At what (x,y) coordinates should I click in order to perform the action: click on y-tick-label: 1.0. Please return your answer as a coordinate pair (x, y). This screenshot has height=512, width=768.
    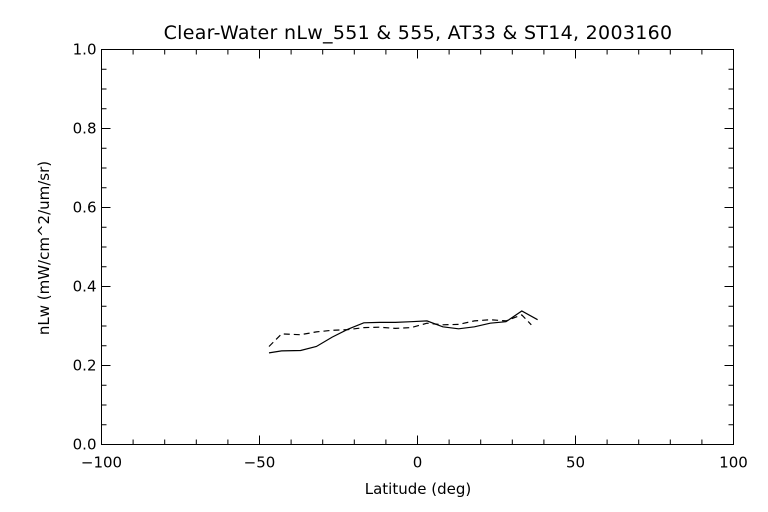
    Looking at the image, I should click on (85, 50).